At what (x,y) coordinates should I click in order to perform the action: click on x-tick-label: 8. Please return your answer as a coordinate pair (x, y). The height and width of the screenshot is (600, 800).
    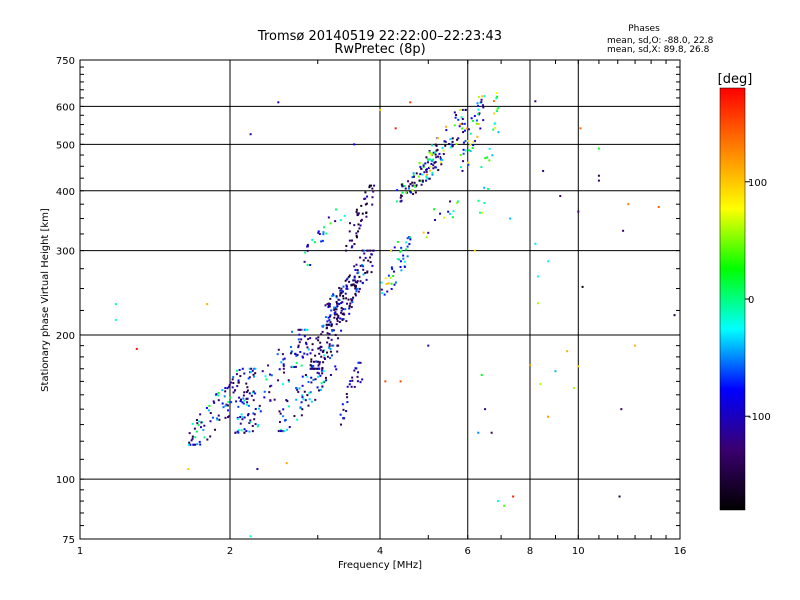
    Looking at the image, I should click on (530, 551).